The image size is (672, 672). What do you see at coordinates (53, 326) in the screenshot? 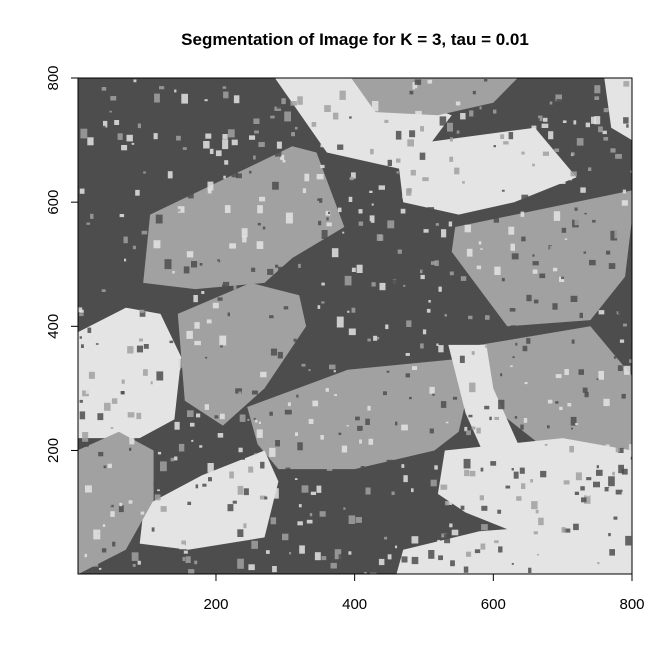
I see `y-tick-label: 400` at bounding box center [53, 326].